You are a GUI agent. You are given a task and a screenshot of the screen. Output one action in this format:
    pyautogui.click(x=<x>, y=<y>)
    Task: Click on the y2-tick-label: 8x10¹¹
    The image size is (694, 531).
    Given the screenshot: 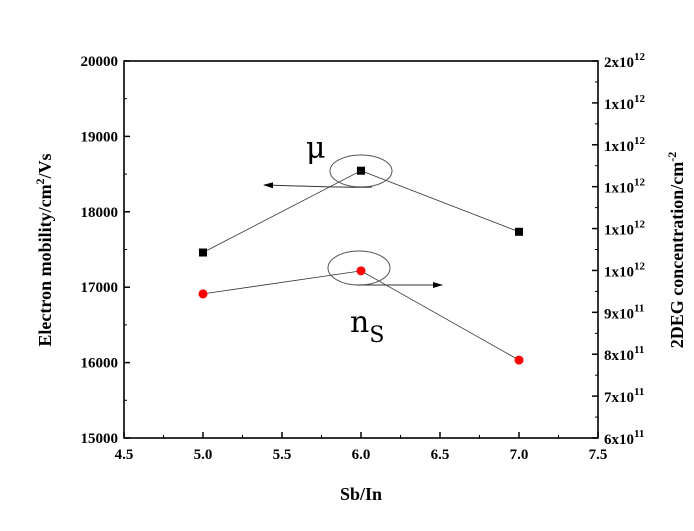 What is the action you would take?
    pyautogui.click(x=624, y=354)
    